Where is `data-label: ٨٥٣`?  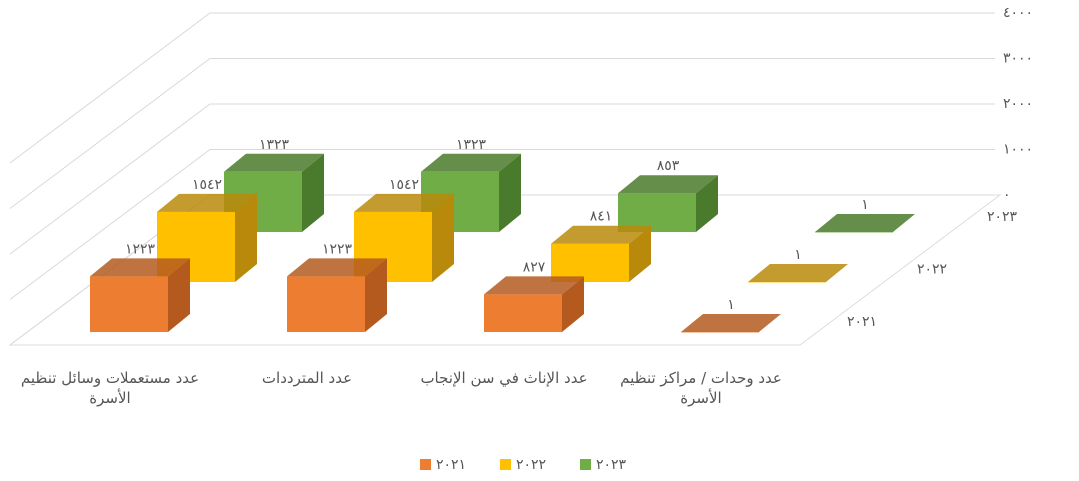 data-label: ٨٥٣ is located at coordinates (668, 166).